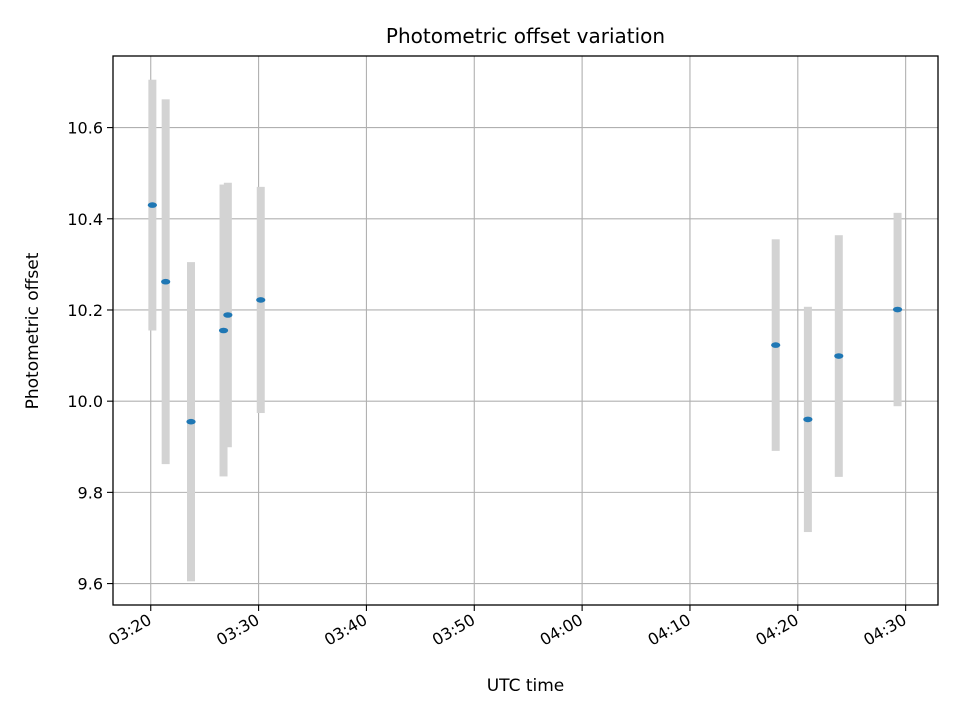 The width and height of the screenshot is (960, 720). Describe the element at coordinates (90, 584) in the screenshot. I see `y-tick-label: 9.6` at that location.